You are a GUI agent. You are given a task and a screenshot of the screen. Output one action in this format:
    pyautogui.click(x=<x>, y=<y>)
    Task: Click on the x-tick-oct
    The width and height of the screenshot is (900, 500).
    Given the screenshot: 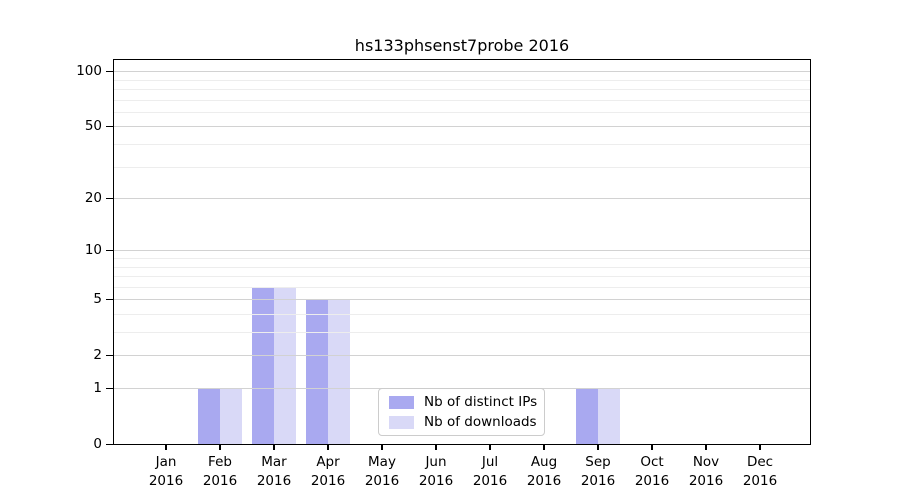 What is the action you would take?
    pyautogui.click(x=652, y=447)
    